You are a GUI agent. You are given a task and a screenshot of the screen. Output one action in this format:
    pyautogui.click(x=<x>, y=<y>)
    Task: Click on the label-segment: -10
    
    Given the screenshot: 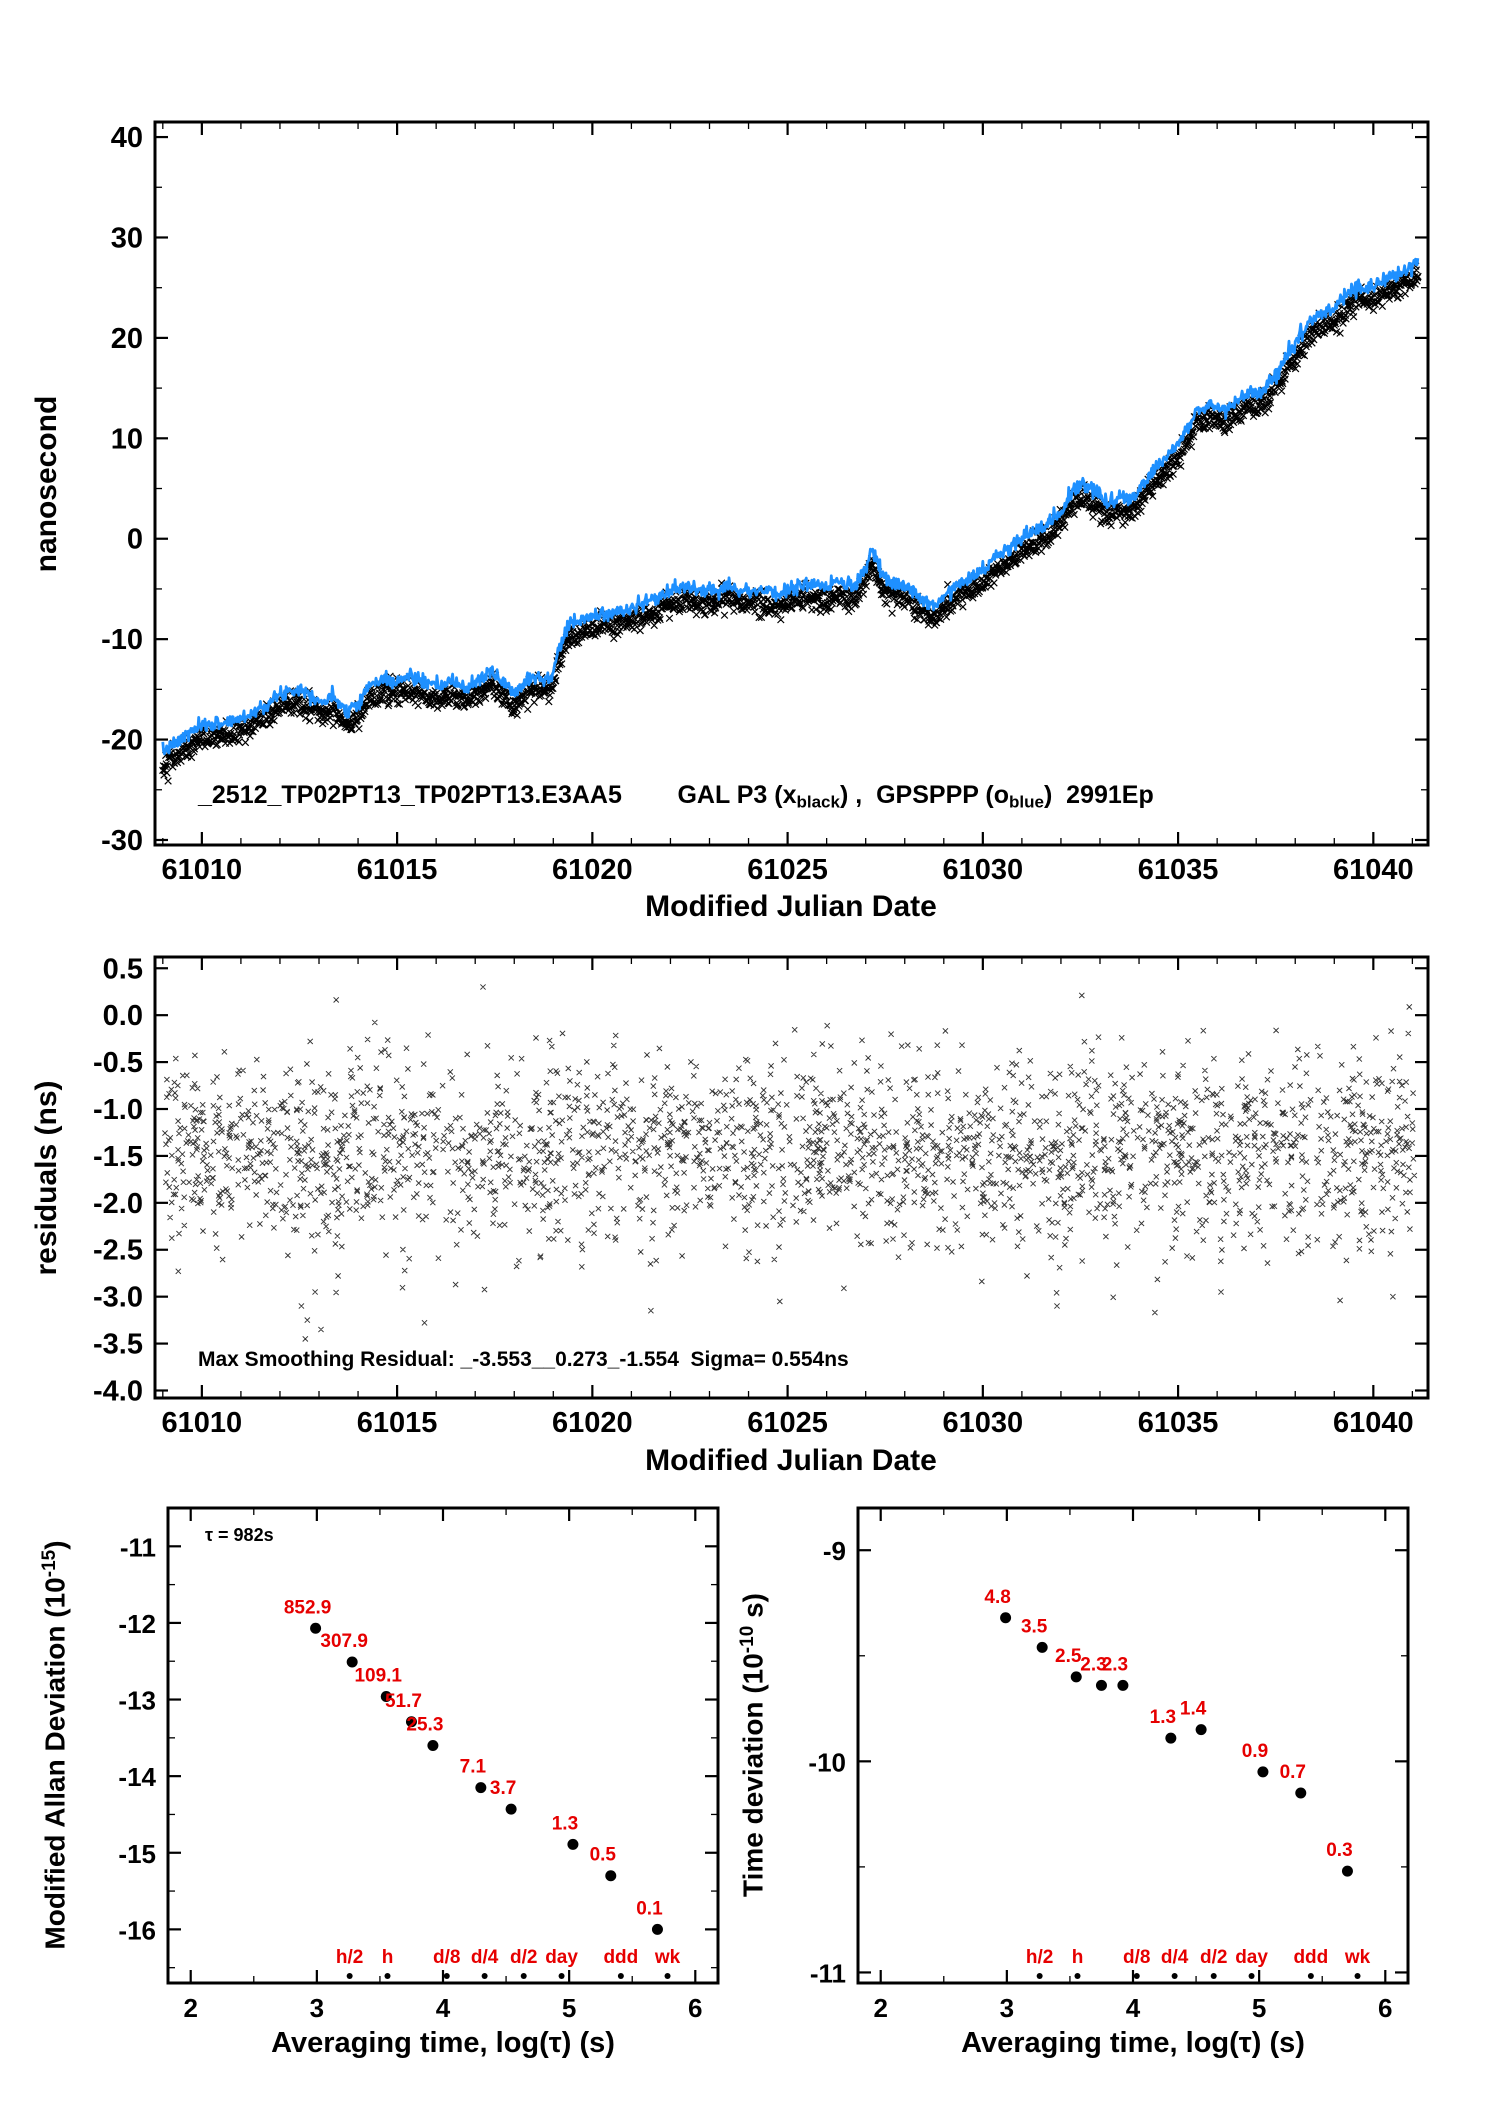 What is the action you would take?
    pyautogui.click(x=747, y=1639)
    